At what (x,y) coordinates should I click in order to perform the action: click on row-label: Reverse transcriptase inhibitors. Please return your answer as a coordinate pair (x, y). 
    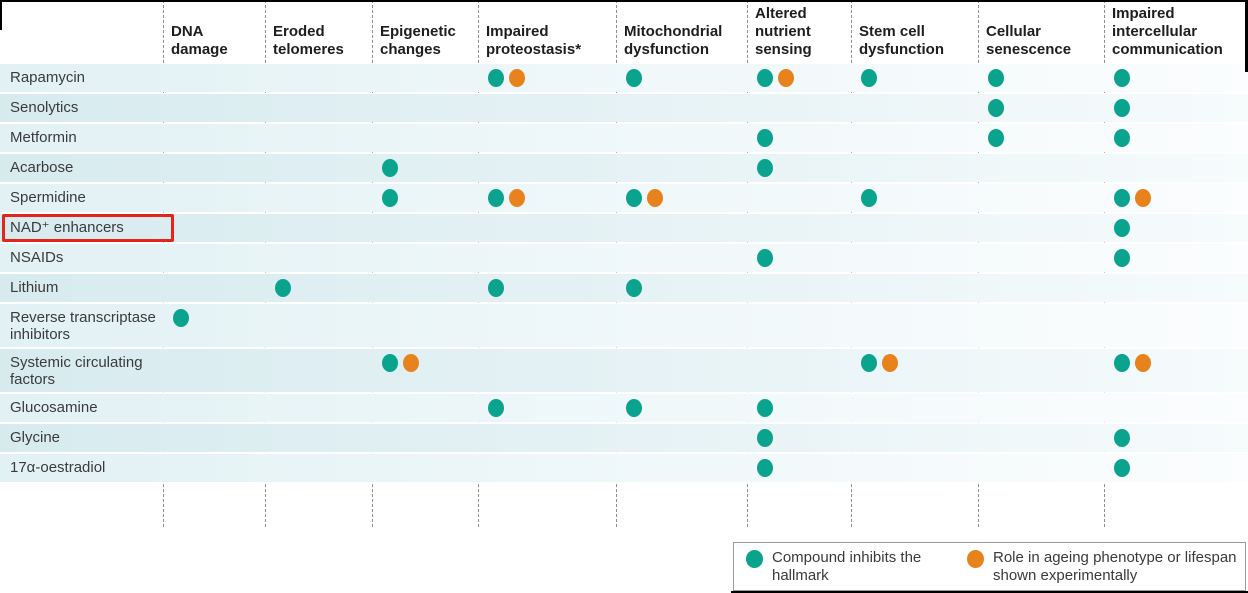
    Looking at the image, I should click on (81, 325).